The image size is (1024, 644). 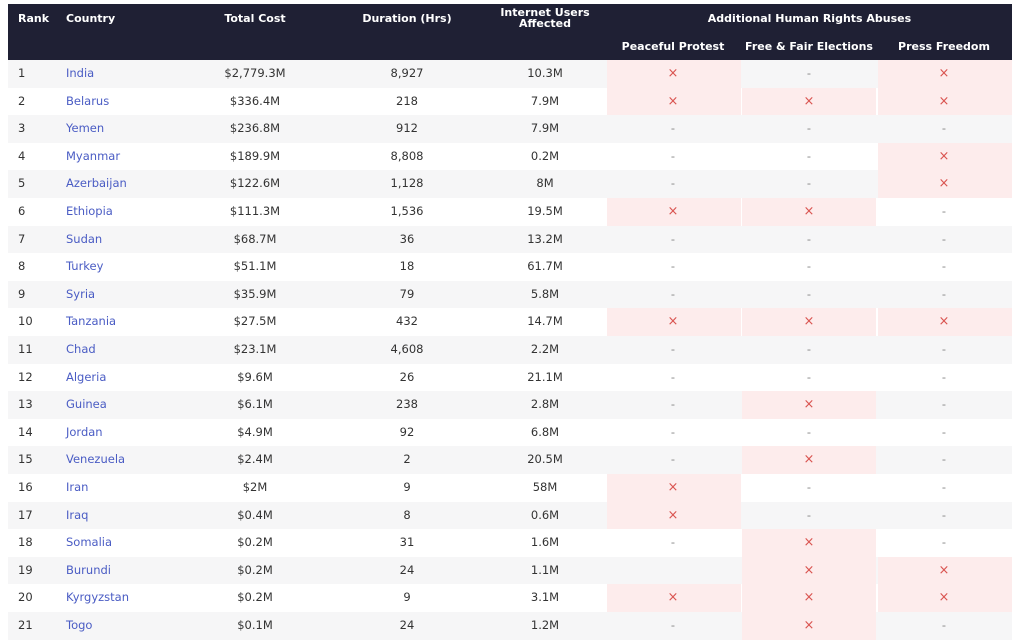 What do you see at coordinates (255, 267) in the screenshot?
I see `table-cell: $51.1M` at bounding box center [255, 267].